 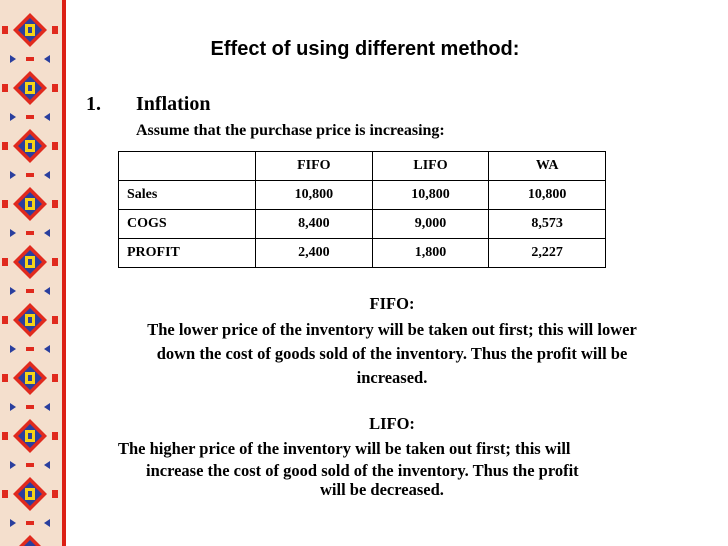 What do you see at coordinates (187, 224) in the screenshot?
I see `row-label: COGS` at bounding box center [187, 224].